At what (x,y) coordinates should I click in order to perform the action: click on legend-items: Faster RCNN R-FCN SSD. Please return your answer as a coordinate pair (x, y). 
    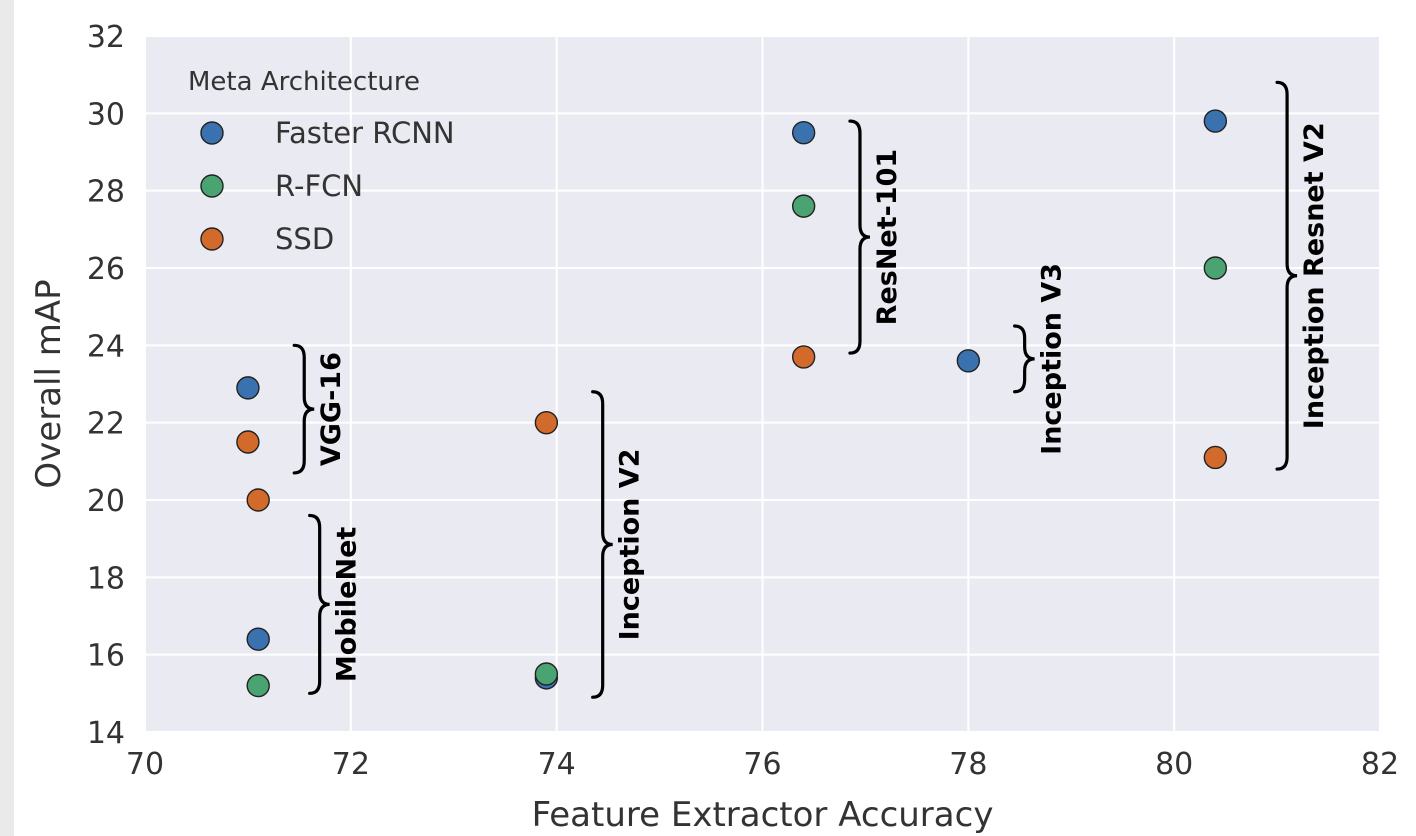
    Looking at the image, I should click on (327, 186).